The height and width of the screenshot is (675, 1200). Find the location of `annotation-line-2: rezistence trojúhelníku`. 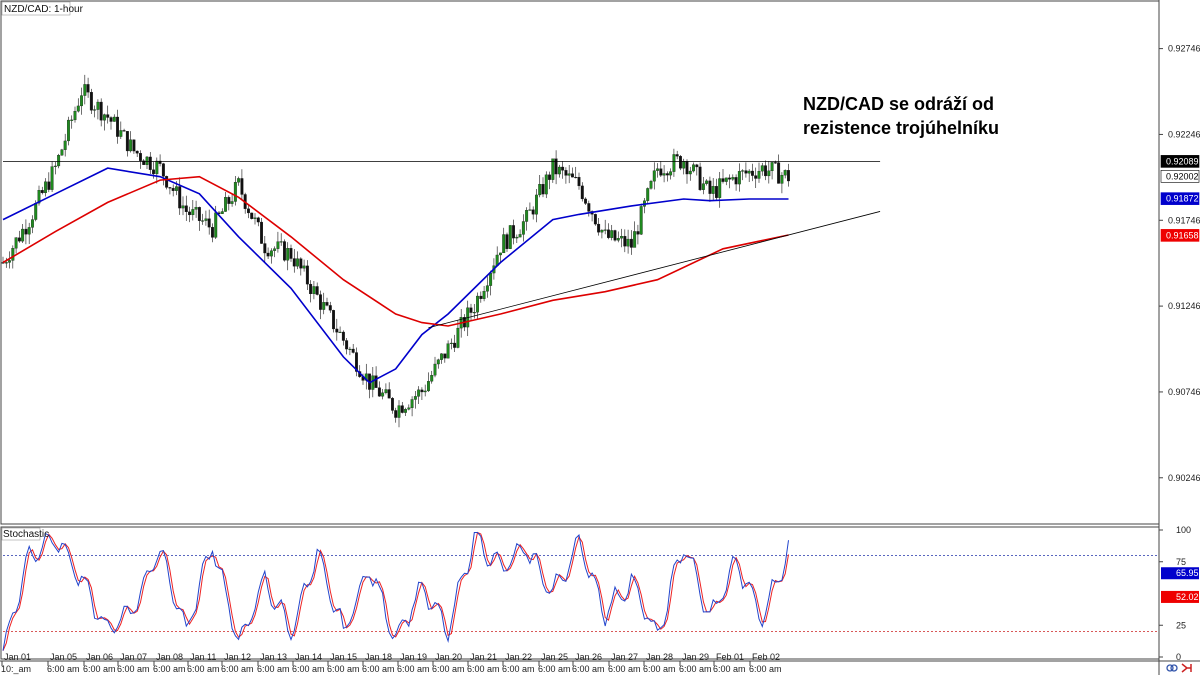

annotation-line-2: rezistence trojúhelníku is located at coordinates (901, 128).